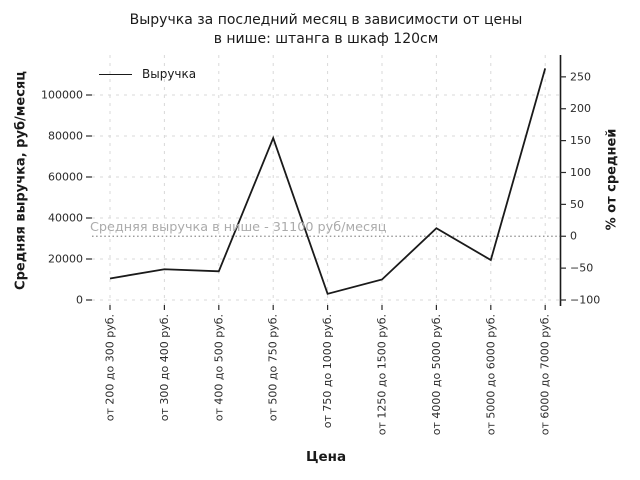 The image size is (640, 480). I want to click on x-tick-label: от 5000 до 6000 руб., so click(490, 374).